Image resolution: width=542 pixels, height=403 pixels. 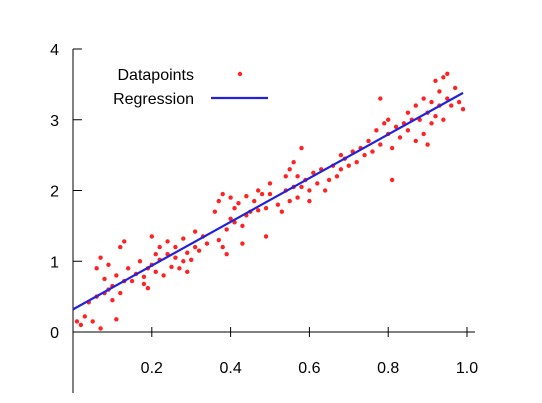 What do you see at coordinates (66, 192) in the screenshot?
I see `y-ticks: 0 1 2 3 4` at bounding box center [66, 192].